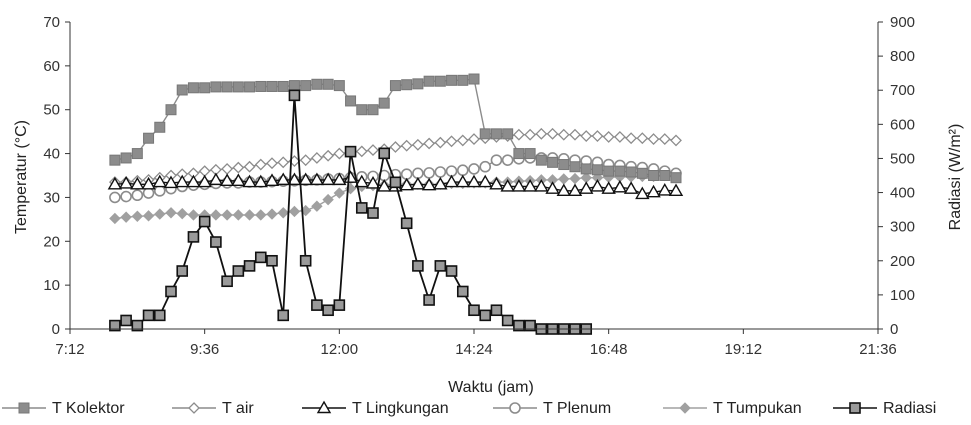 This screenshot has width=971, height=425. What do you see at coordinates (213, 408) in the screenshot?
I see `legend-item-t-air: T air` at bounding box center [213, 408].